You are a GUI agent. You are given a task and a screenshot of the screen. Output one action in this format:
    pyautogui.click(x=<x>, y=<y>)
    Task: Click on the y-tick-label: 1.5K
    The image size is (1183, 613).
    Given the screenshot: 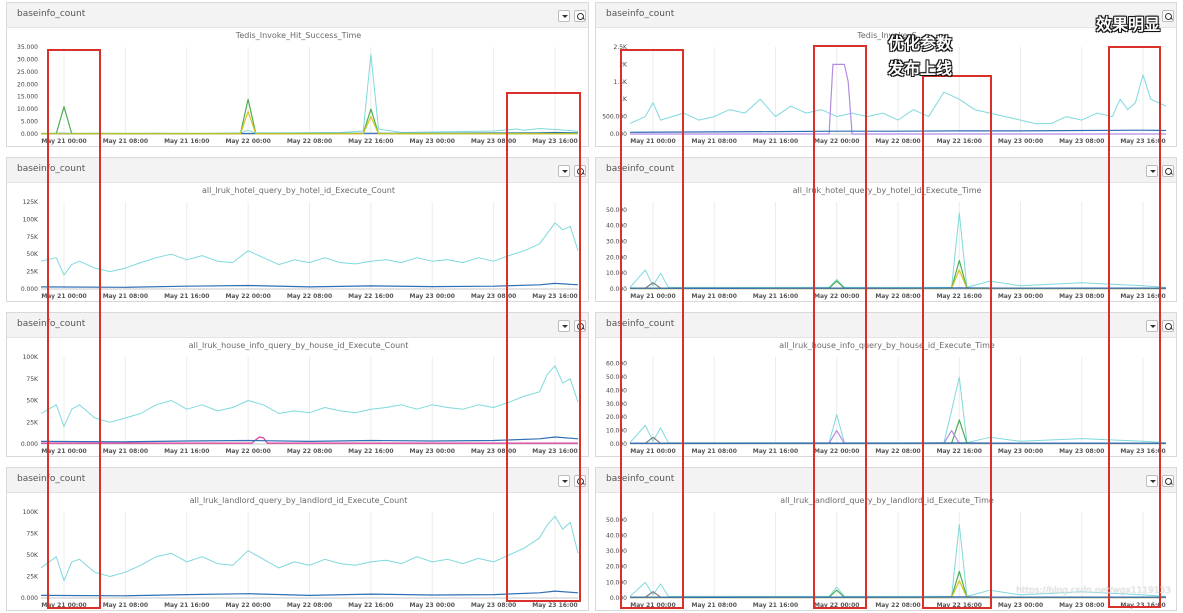 What is the action you would take?
    pyautogui.click(x=621, y=82)
    